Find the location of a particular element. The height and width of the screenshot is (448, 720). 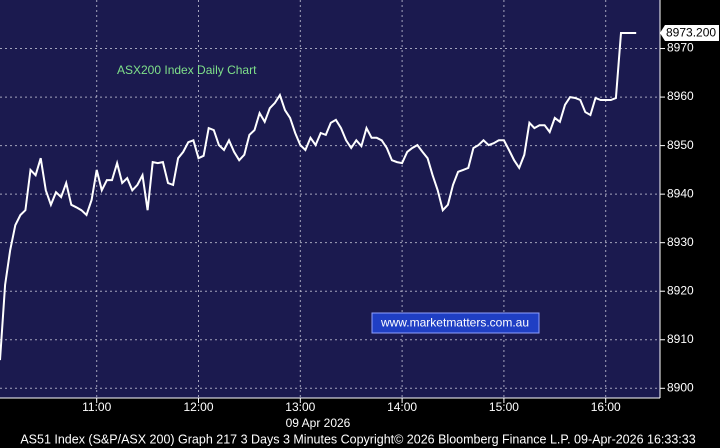

x-tick-label: 16:00 is located at coordinates (606, 407).